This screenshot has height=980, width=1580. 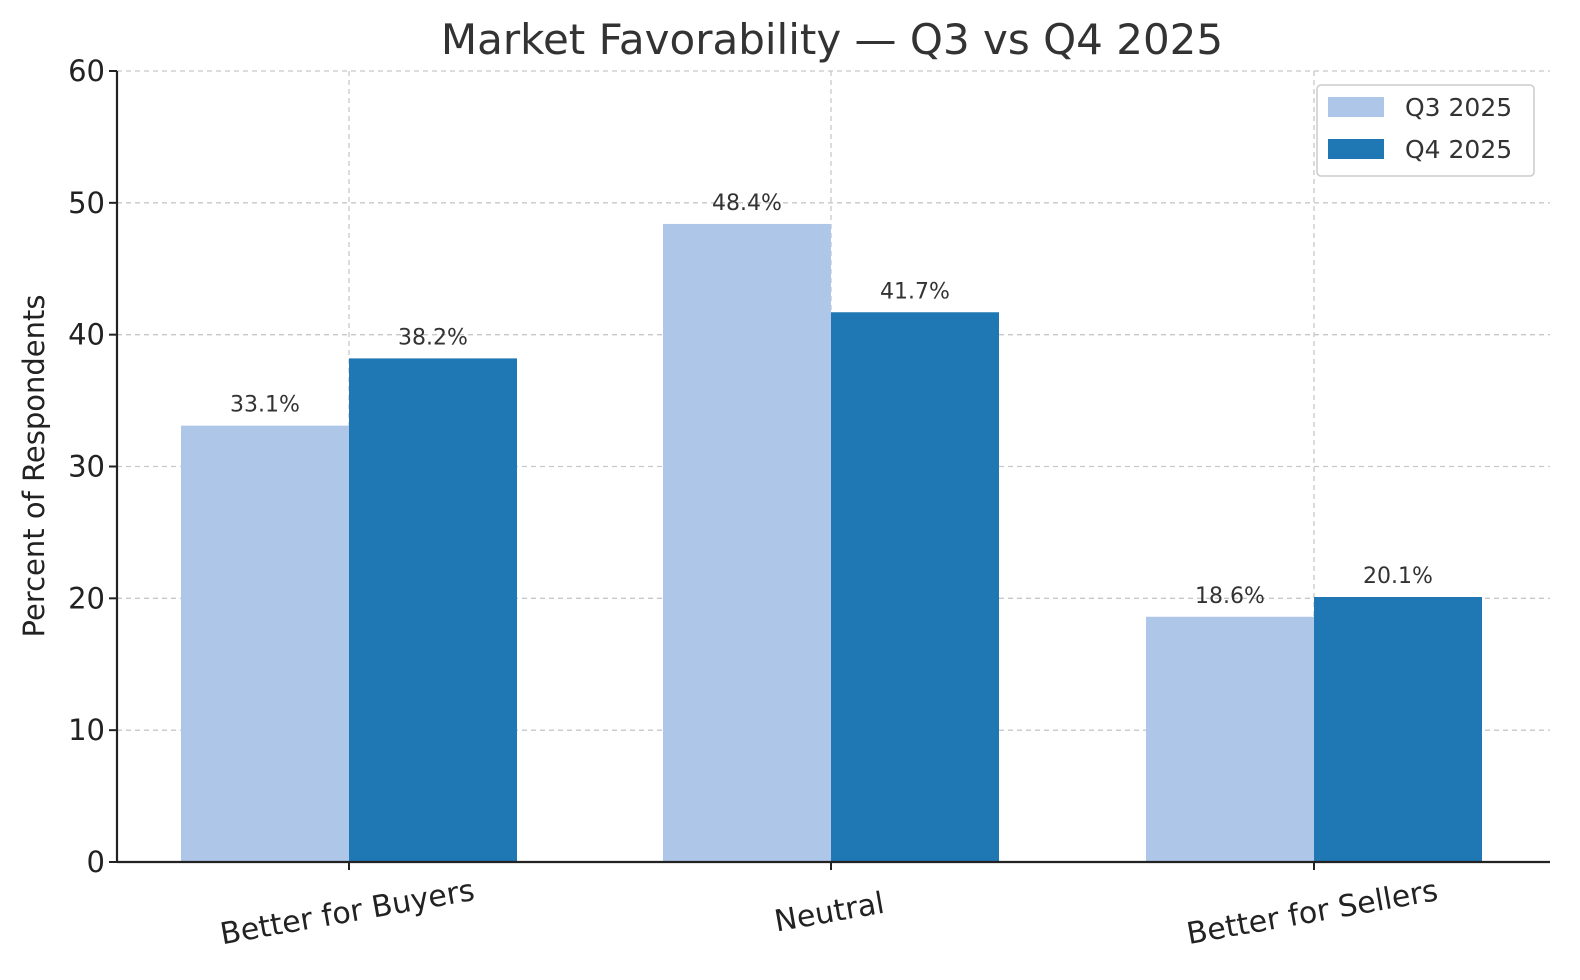 I want to click on bar-q3-2025-neutral, so click(x=747, y=543).